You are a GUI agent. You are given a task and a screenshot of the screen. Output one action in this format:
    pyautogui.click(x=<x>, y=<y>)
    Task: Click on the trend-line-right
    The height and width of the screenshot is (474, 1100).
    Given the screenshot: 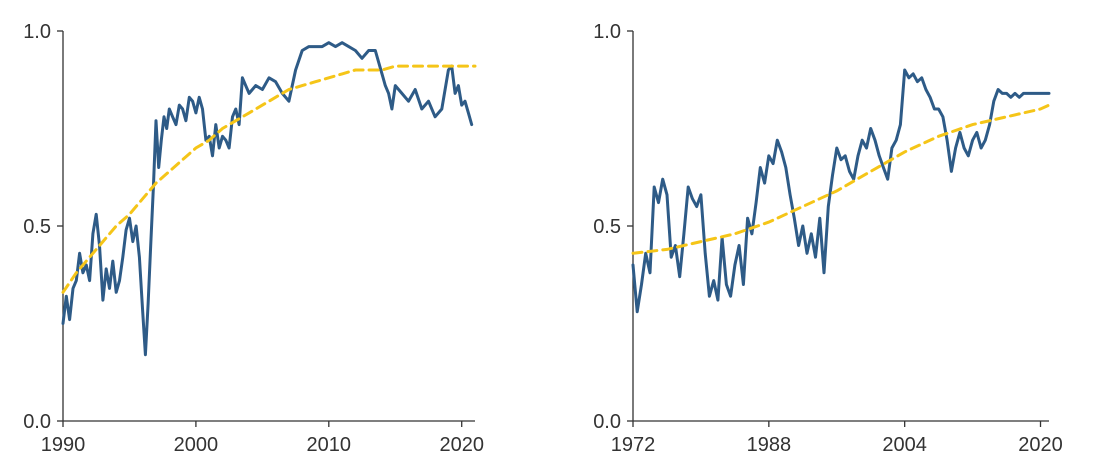 What is the action you would take?
    pyautogui.click(x=841, y=179)
    